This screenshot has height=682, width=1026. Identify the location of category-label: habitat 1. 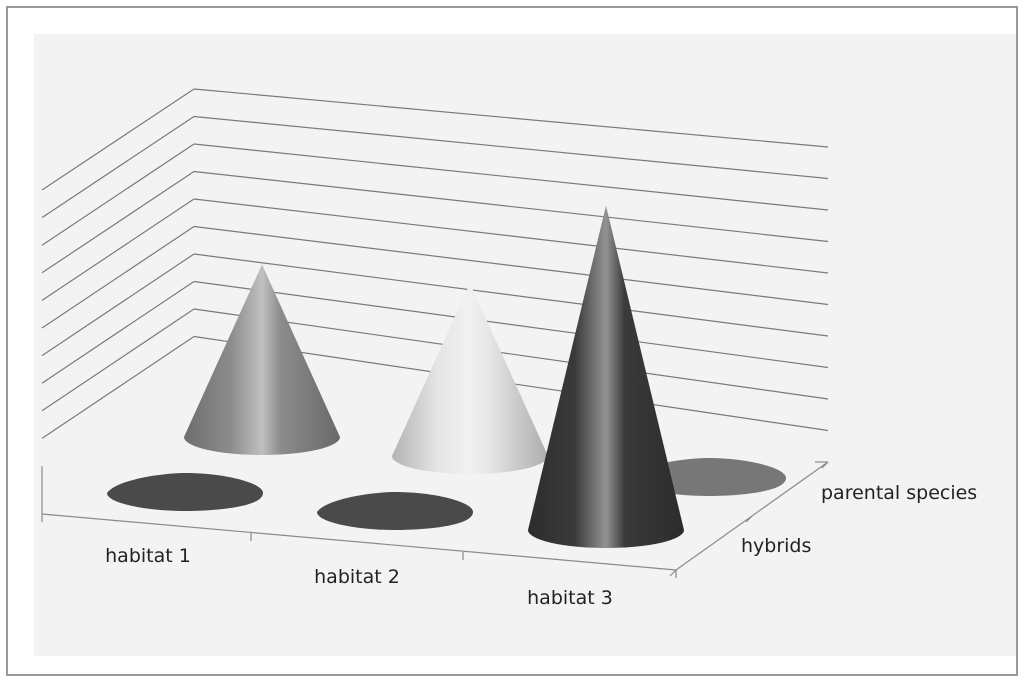
(148, 556).